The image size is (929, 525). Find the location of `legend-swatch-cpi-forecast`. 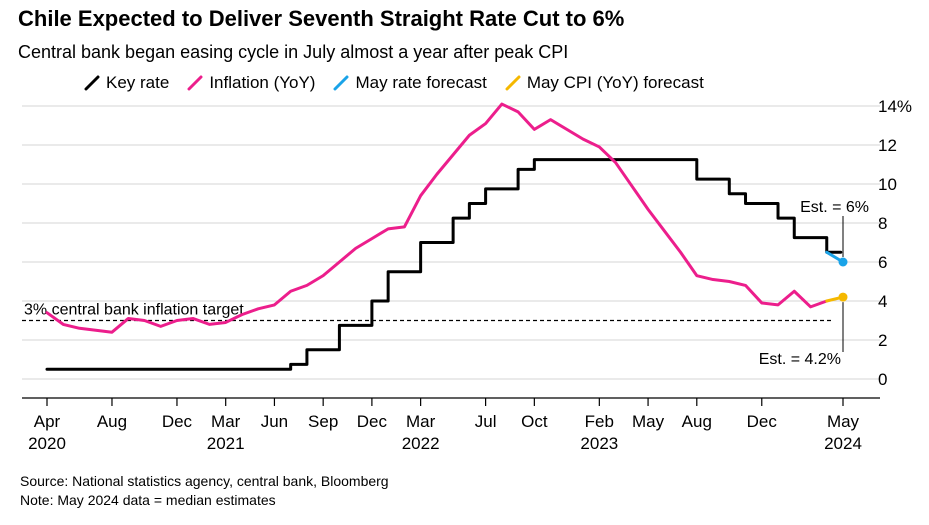

legend-swatch-cpi-forecast is located at coordinates (513, 83).